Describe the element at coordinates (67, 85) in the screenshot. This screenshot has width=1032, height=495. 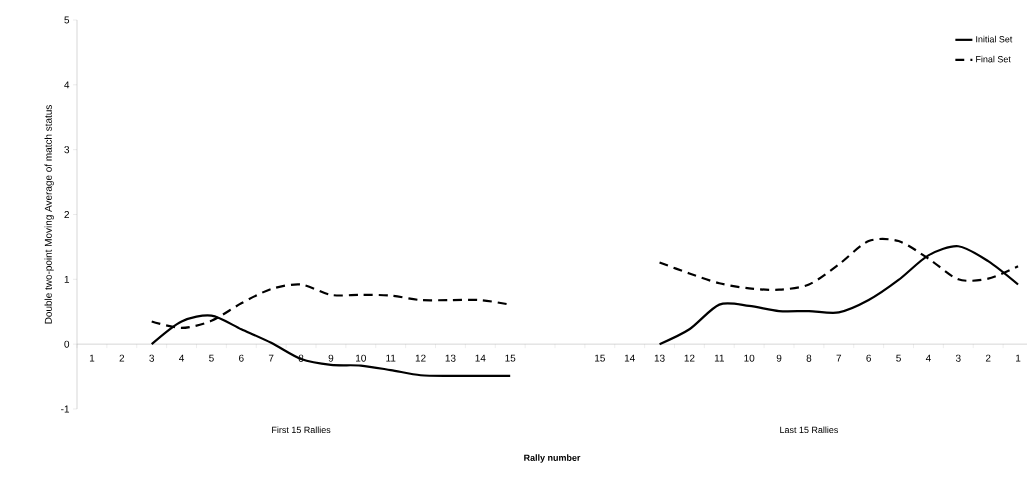
I see `y-tick-label: 4` at that location.